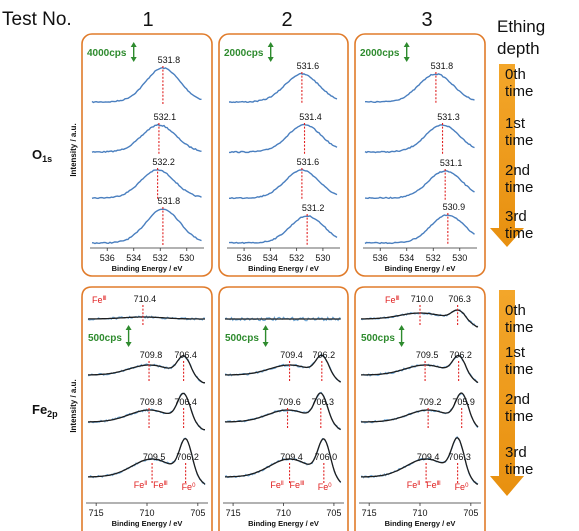 The width and height of the screenshot is (579, 531). I want to click on time-label-word: 2nd, so click(517, 399).